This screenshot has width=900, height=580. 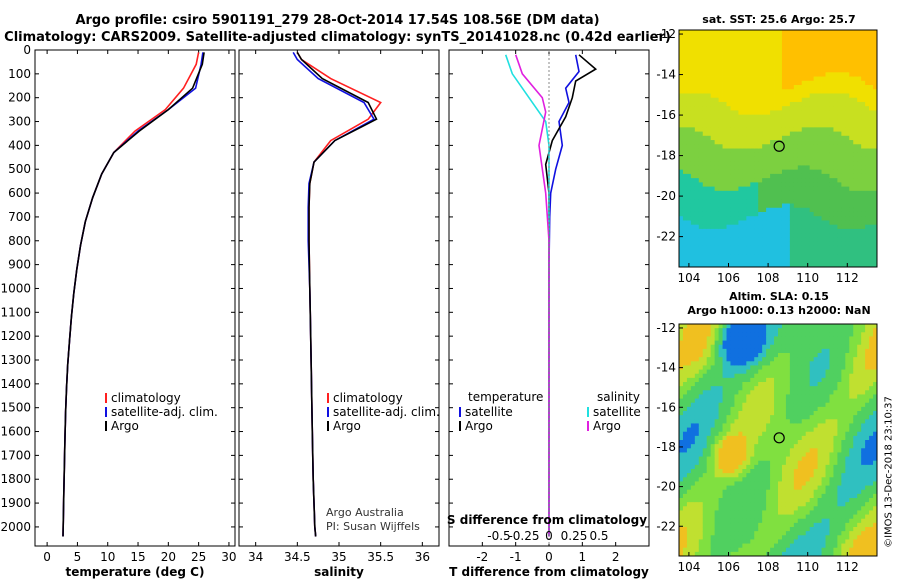 What do you see at coordinates (768, 278) in the screenshot?
I see `map-x-tick-label: 108` at bounding box center [768, 278].